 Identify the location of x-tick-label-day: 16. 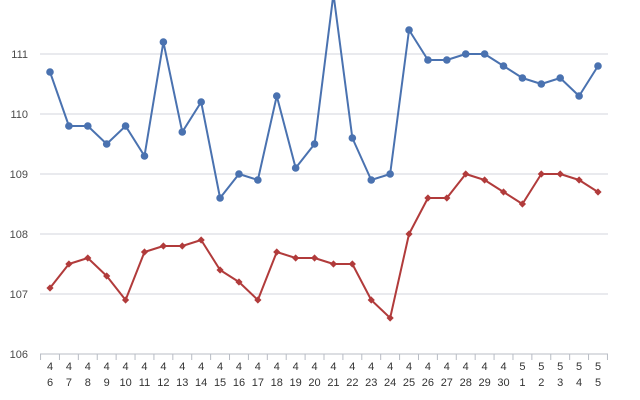
(239, 383).